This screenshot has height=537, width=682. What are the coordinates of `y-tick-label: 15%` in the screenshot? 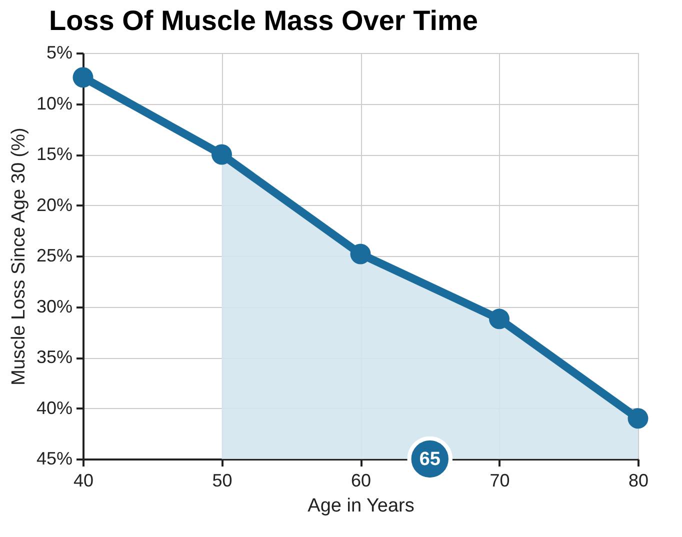 It's located at (54, 154).